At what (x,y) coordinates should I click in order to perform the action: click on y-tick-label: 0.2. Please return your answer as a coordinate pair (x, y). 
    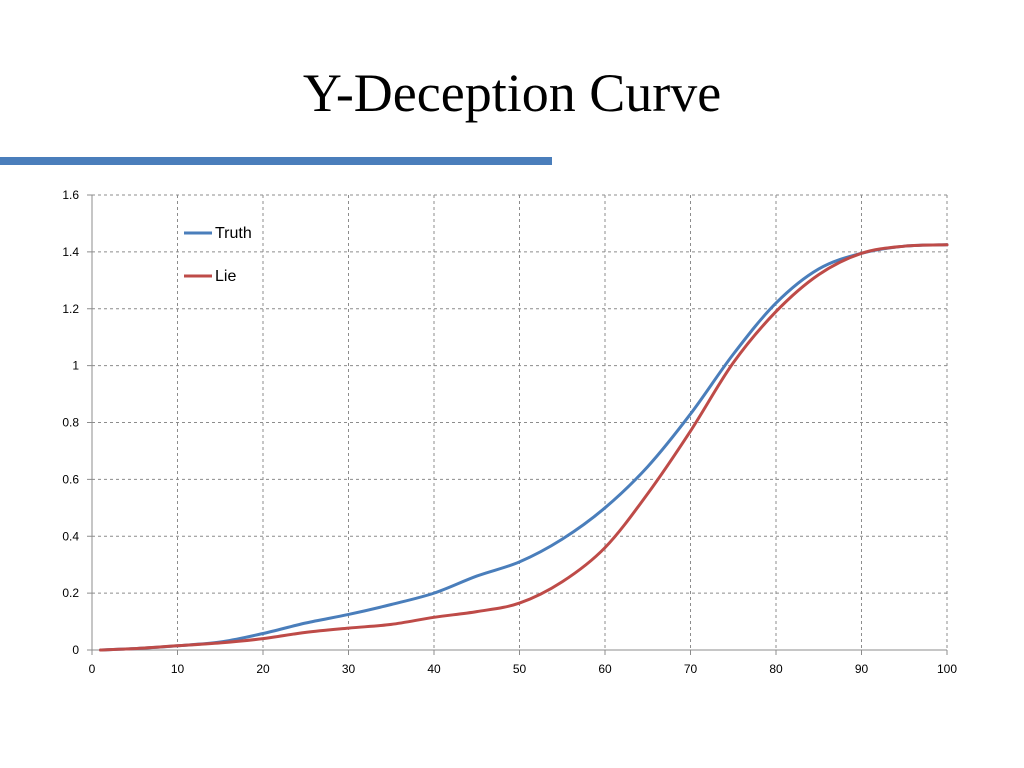
    Looking at the image, I should click on (70, 593).